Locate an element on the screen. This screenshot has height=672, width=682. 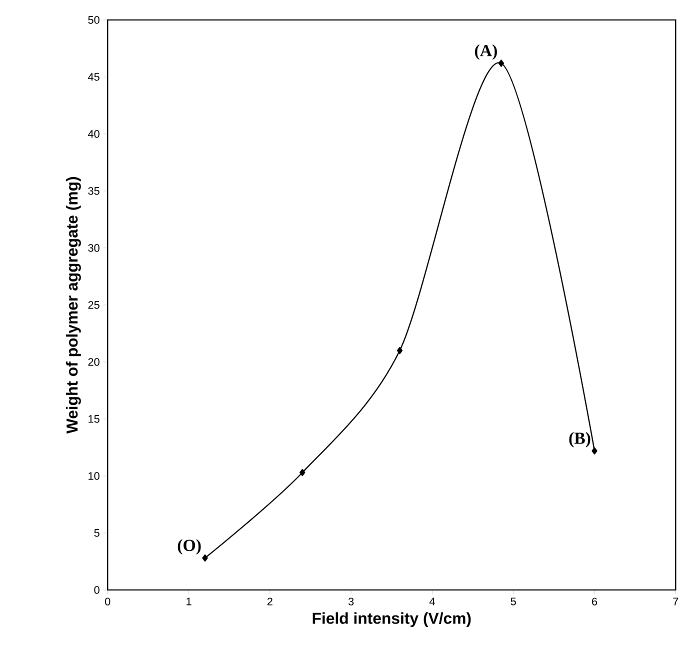
y-tick-label: 15 is located at coordinates (94, 419).